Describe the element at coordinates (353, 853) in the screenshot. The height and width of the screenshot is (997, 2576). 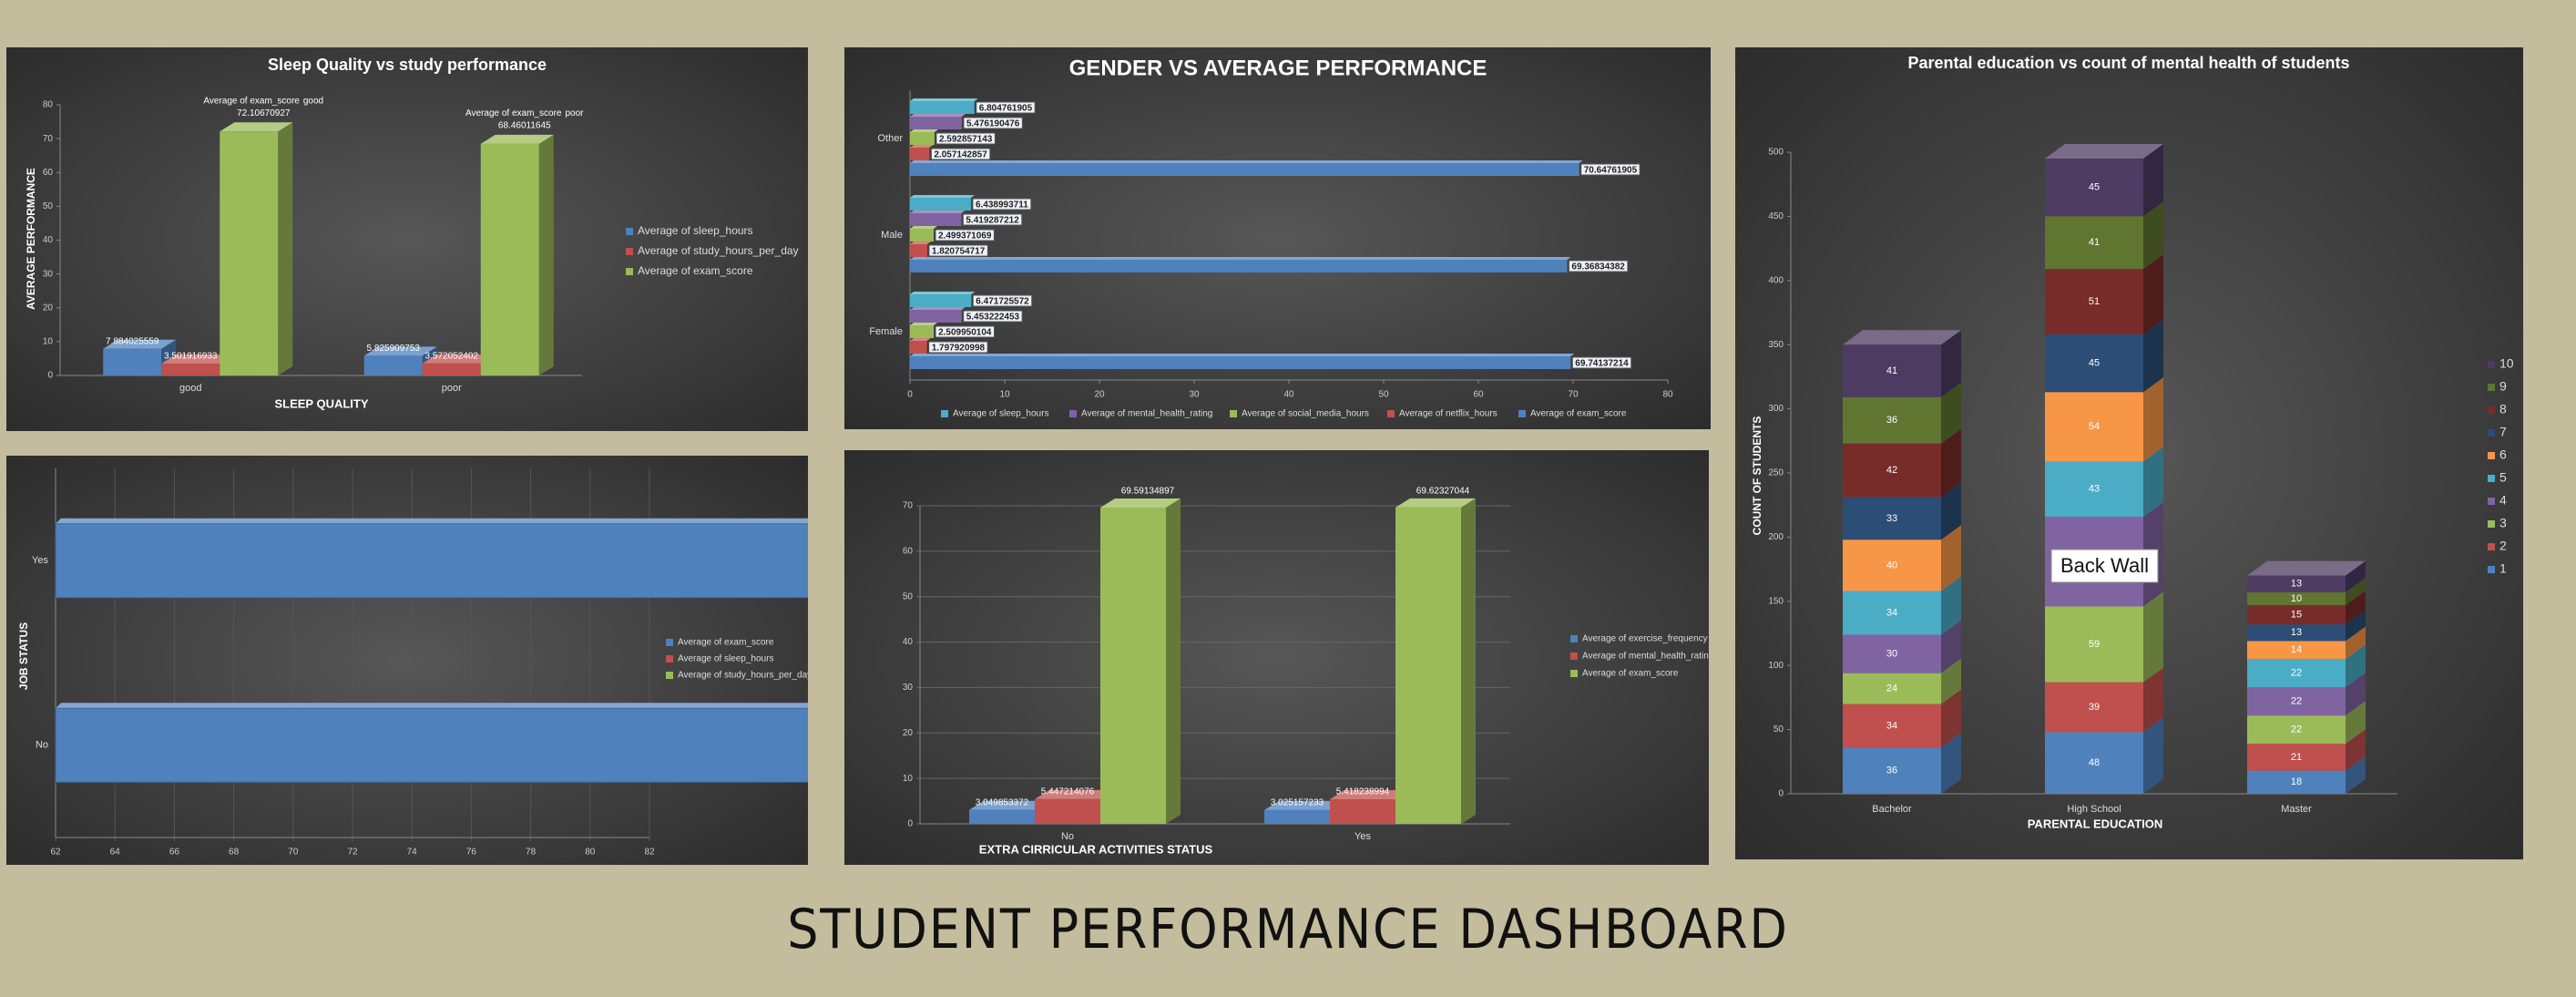
I see `x-tick-label: 72` at that location.